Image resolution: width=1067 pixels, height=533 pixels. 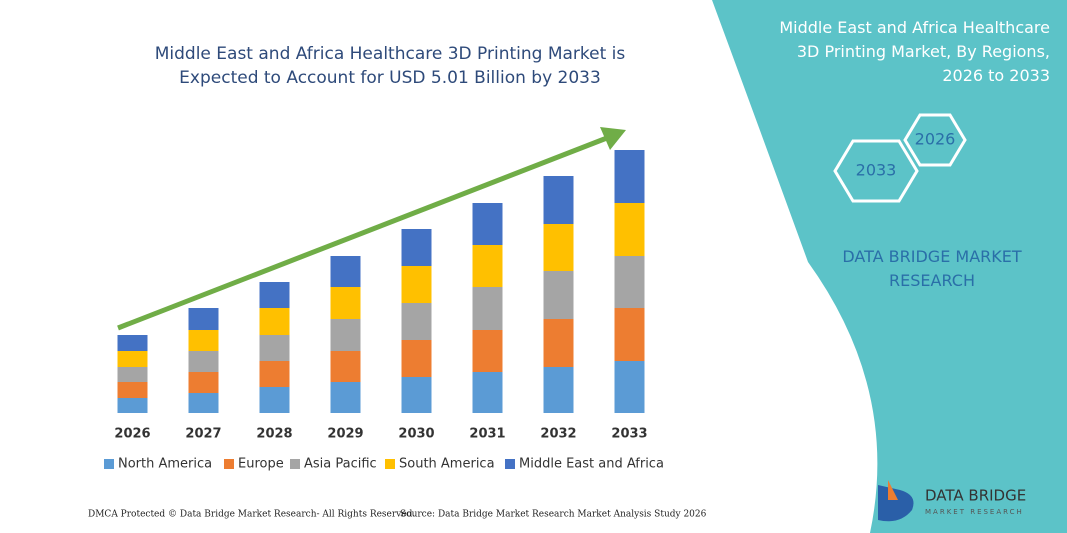 I want to click on legend-label: Asia Pacific, so click(x=340, y=464).